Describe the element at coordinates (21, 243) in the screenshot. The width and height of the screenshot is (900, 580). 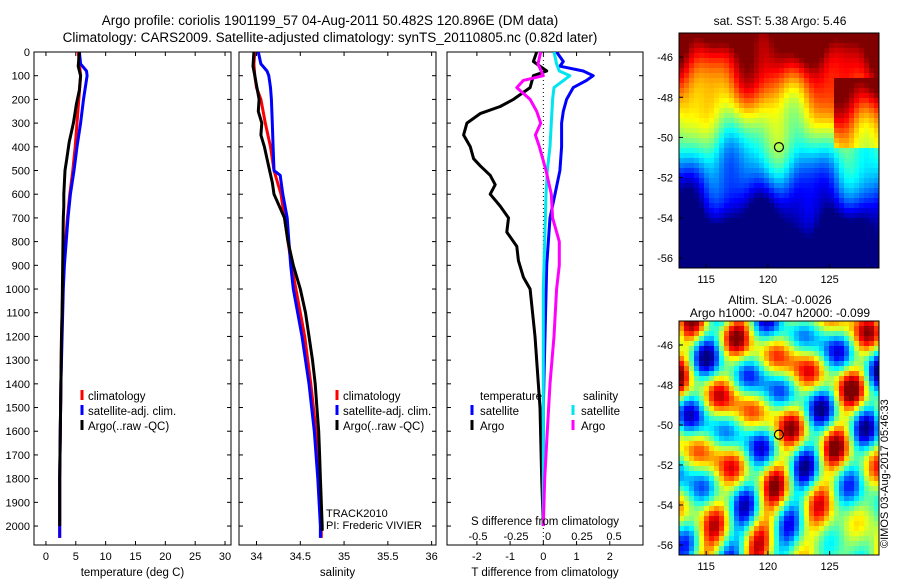
I see `y-tick-label: 800` at that location.